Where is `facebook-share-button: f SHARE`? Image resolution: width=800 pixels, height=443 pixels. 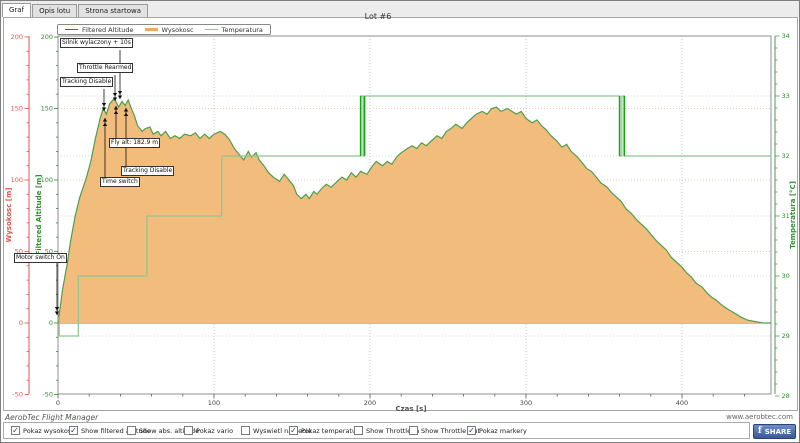
facebook-share-button: f SHARE is located at coordinates (774, 431).